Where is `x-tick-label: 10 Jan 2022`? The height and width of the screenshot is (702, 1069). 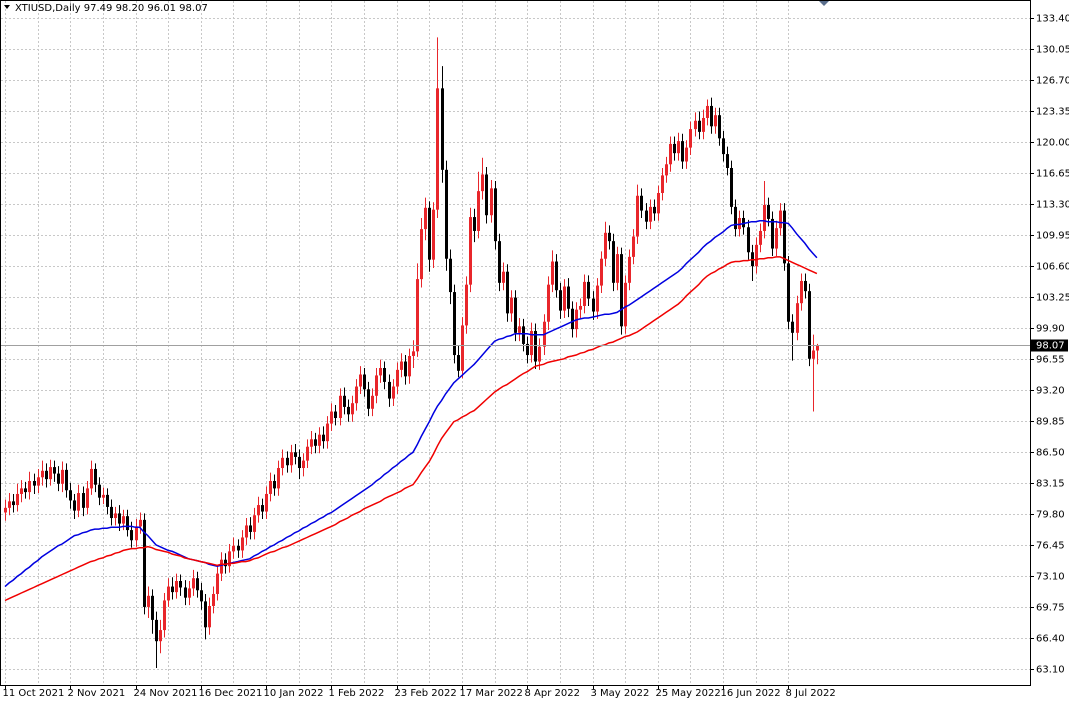
x-tick-label: 10 Jan 2022 is located at coordinates (294, 693).